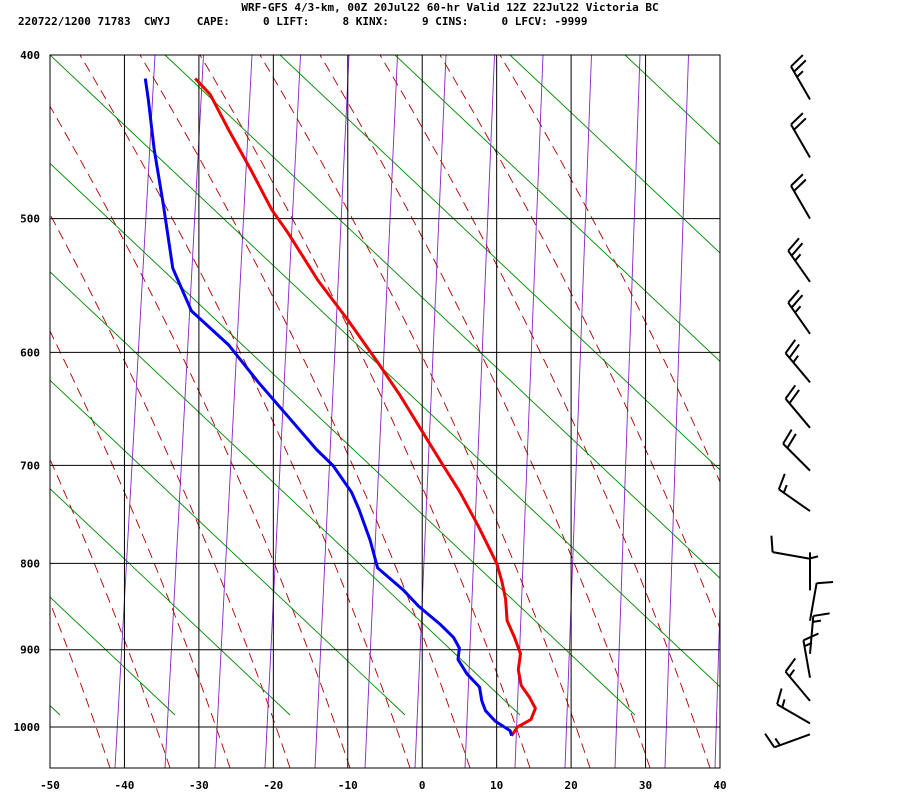 This screenshot has width=900, height=800. I want to click on y-tick-label: 700, so click(30, 465).